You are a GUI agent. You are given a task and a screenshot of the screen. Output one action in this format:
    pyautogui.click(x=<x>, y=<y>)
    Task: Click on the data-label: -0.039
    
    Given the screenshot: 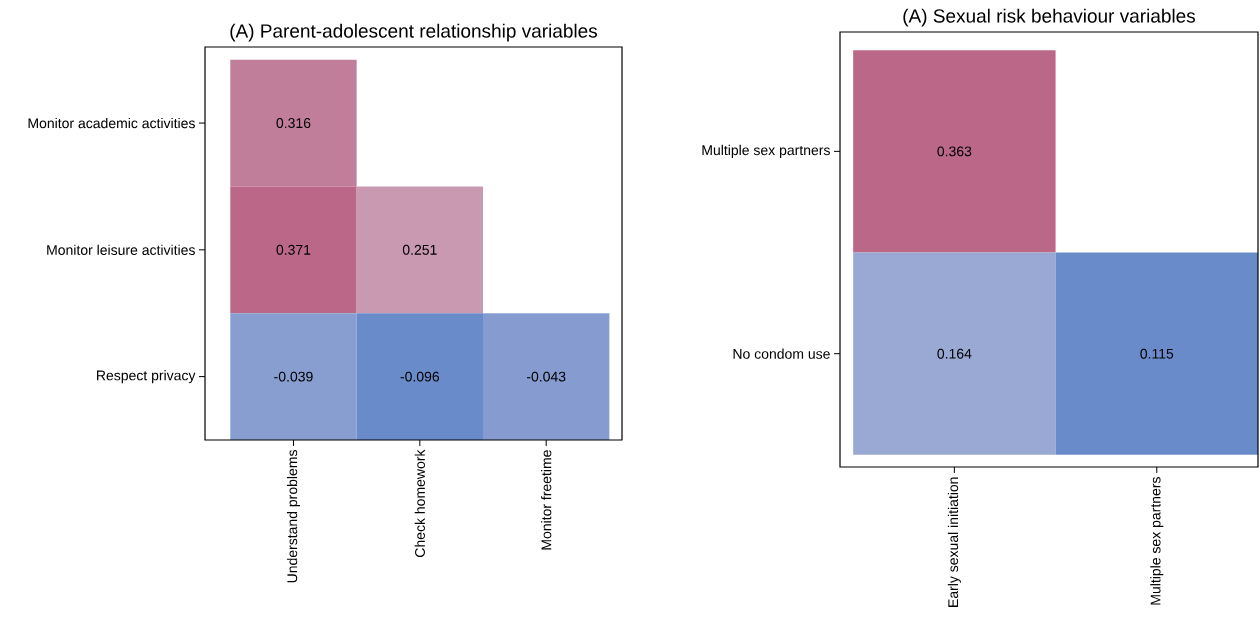 What is the action you would take?
    pyautogui.click(x=293, y=376)
    